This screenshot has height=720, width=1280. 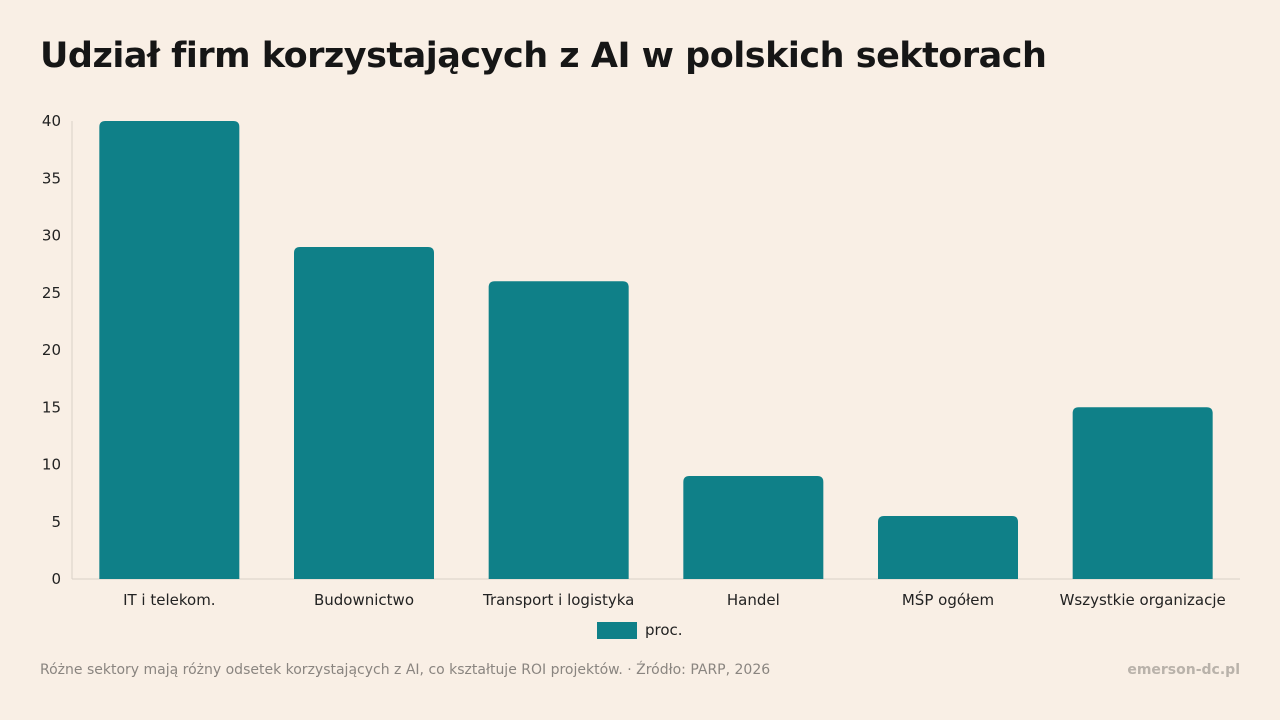 I want to click on x-category-label: Wszystkie organizacje, so click(x=1143, y=600).